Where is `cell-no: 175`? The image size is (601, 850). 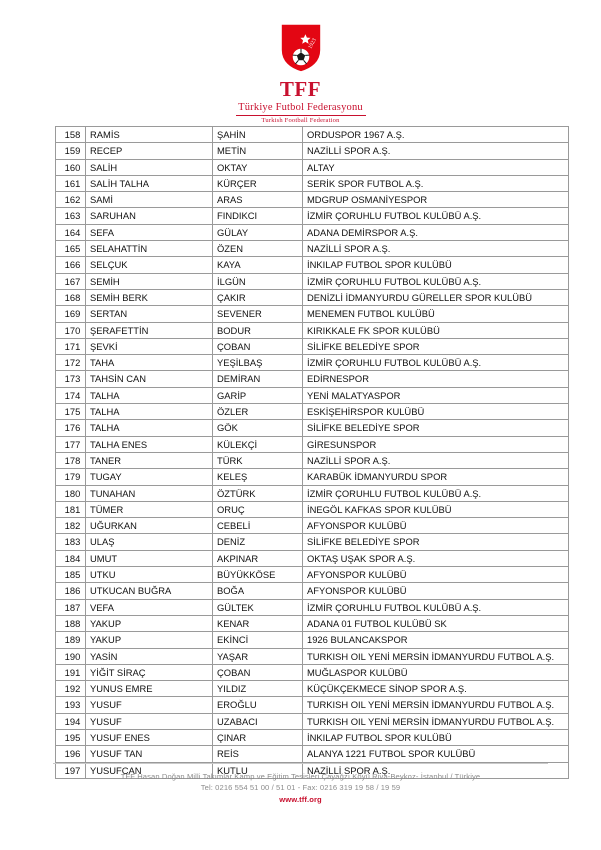
cell-no: 175 is located at coordinates (70, 412).